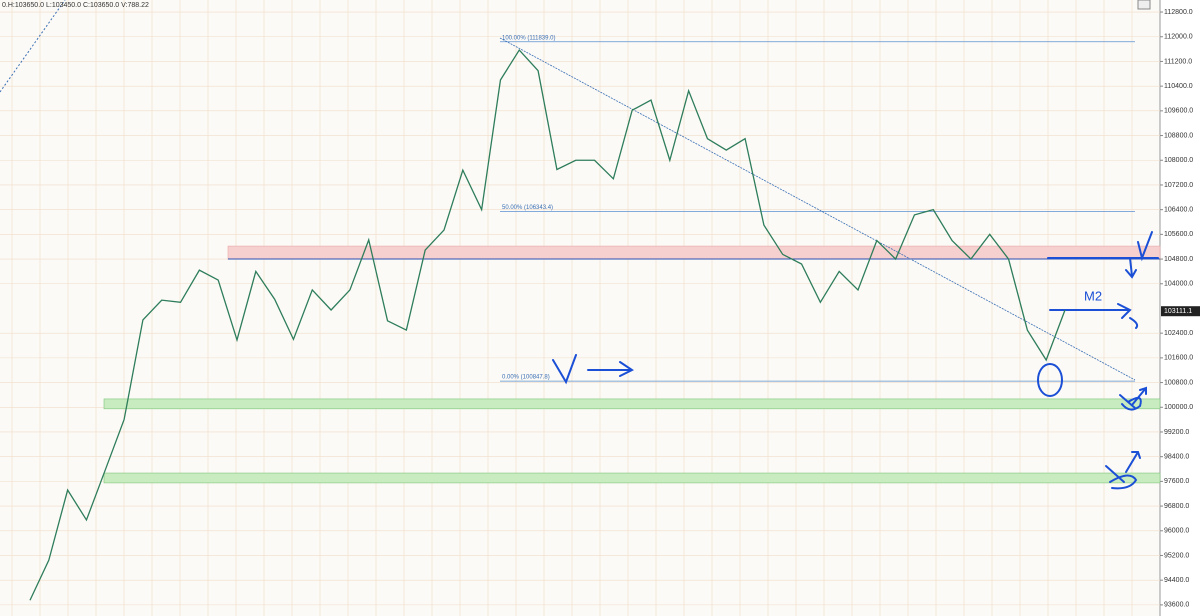  Describe the element at coordinates (1176, 605) in the screenshot. I see `y-tick-label: 93600.0` at that location.